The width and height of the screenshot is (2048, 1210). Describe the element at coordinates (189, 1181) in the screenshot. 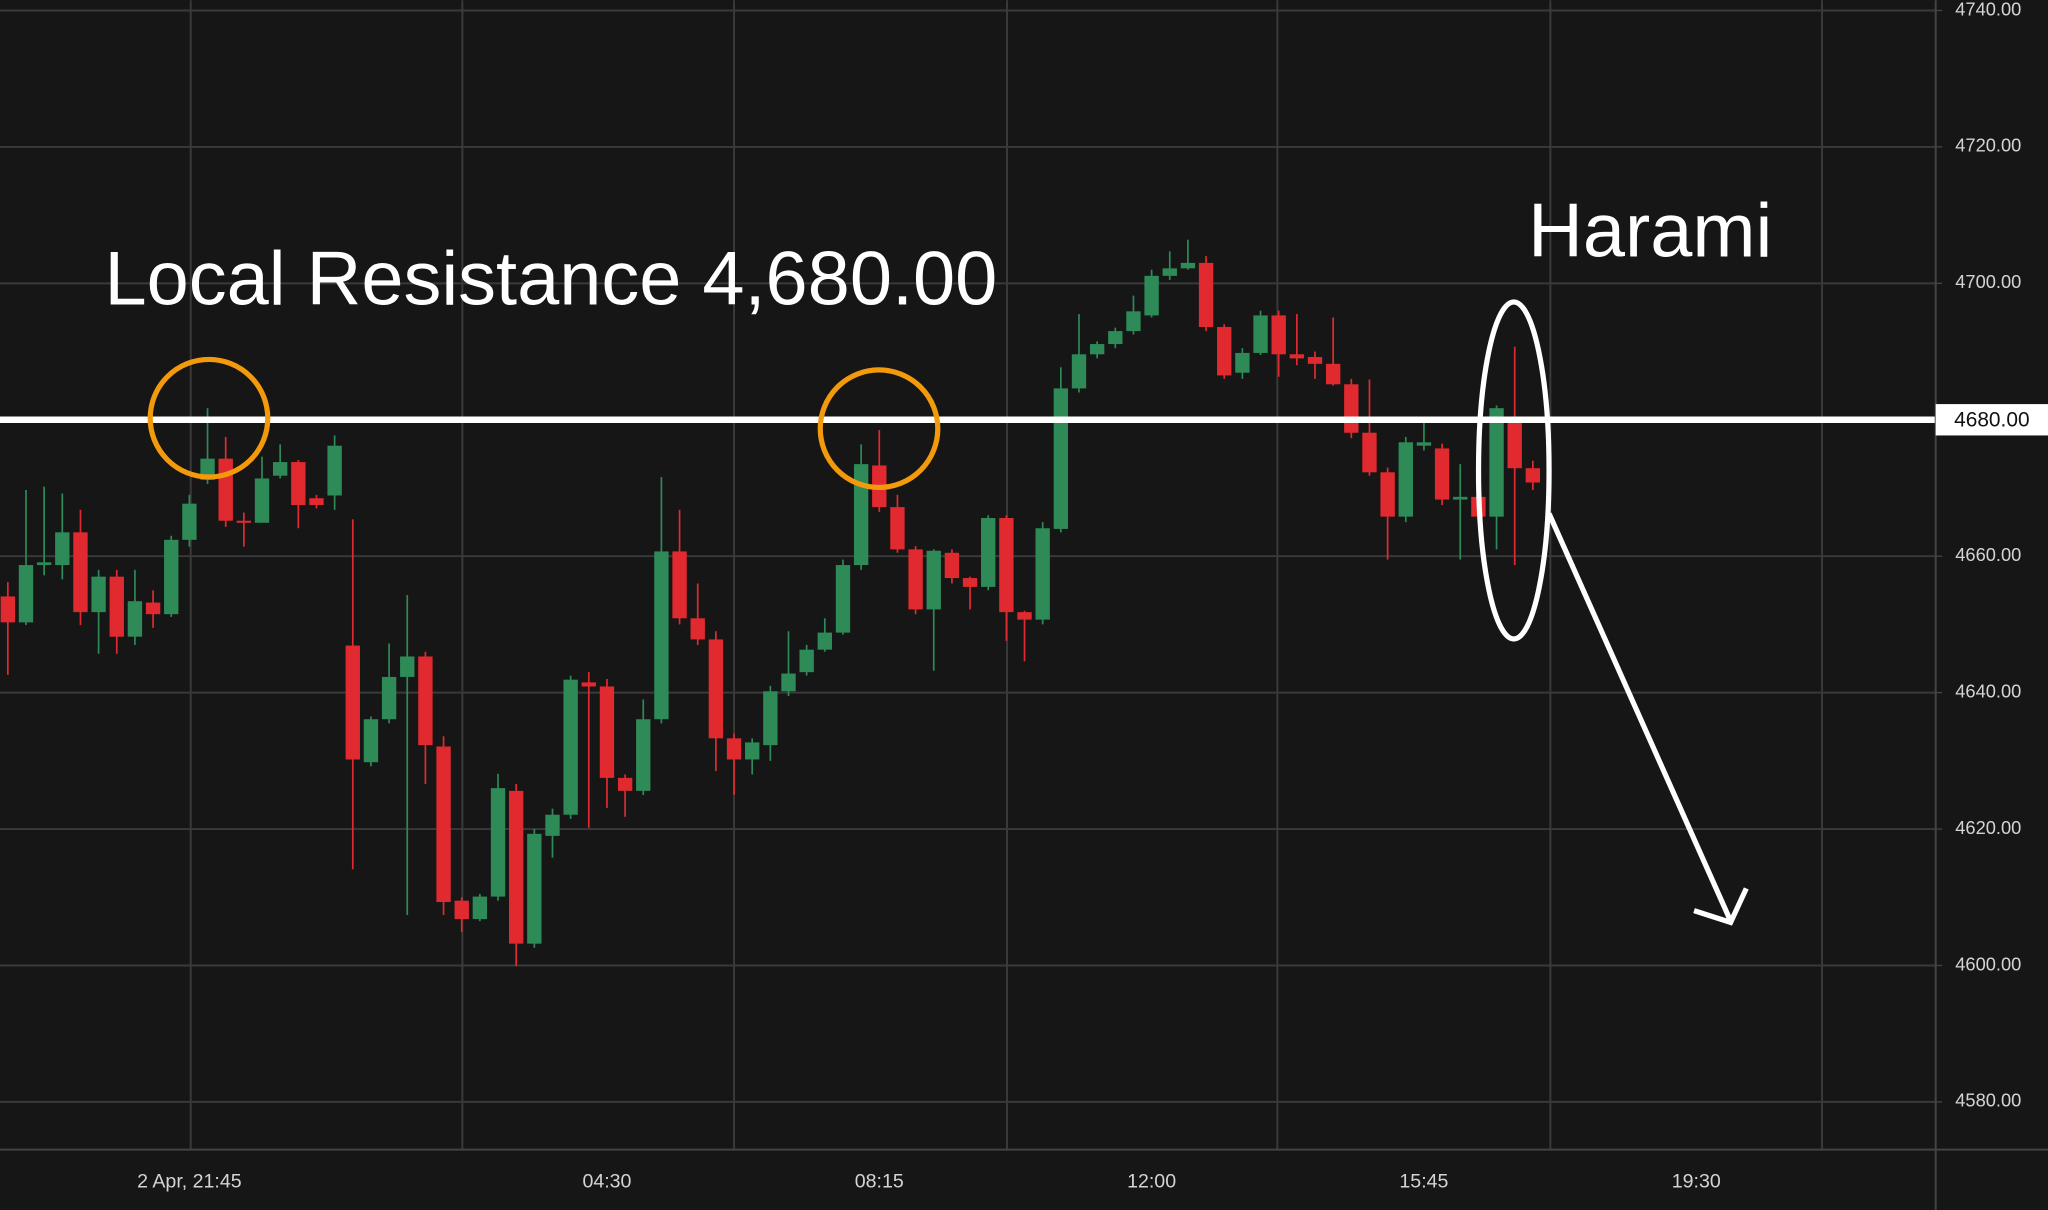

I see `x-tick-label: 2 Apr, 21:45` at that location.